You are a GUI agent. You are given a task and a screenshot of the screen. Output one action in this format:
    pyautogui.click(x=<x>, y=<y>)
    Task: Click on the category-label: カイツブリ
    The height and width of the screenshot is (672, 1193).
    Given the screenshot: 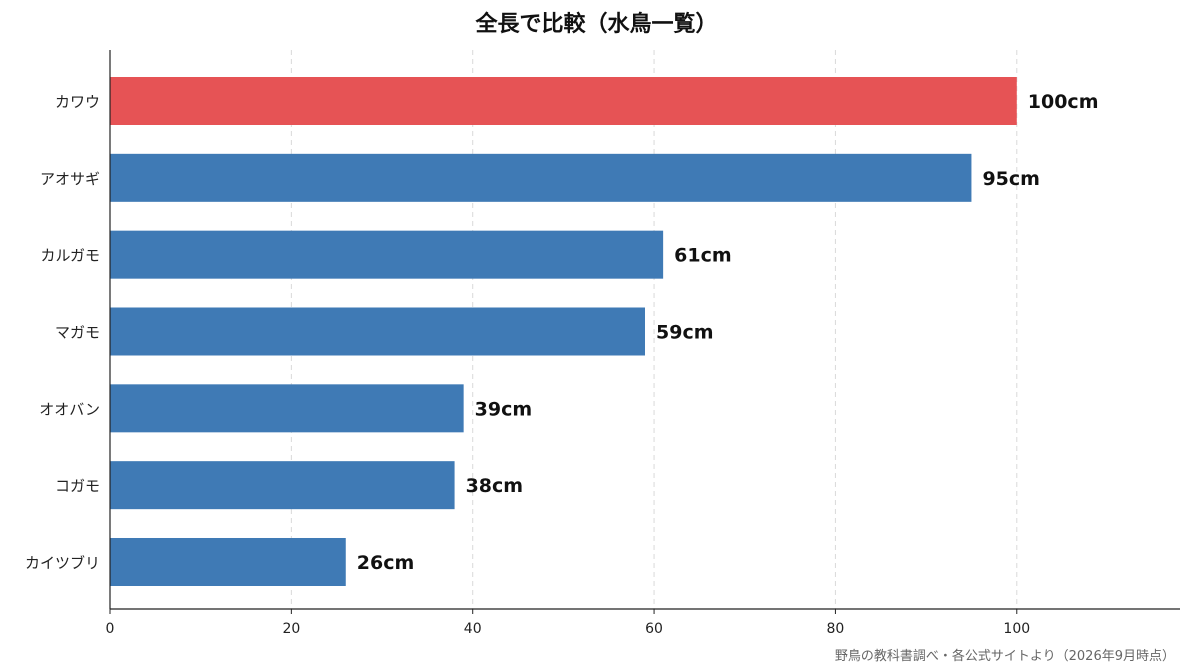 What is the action you would take?
    pyautogui.click(x=62, y=563)
    